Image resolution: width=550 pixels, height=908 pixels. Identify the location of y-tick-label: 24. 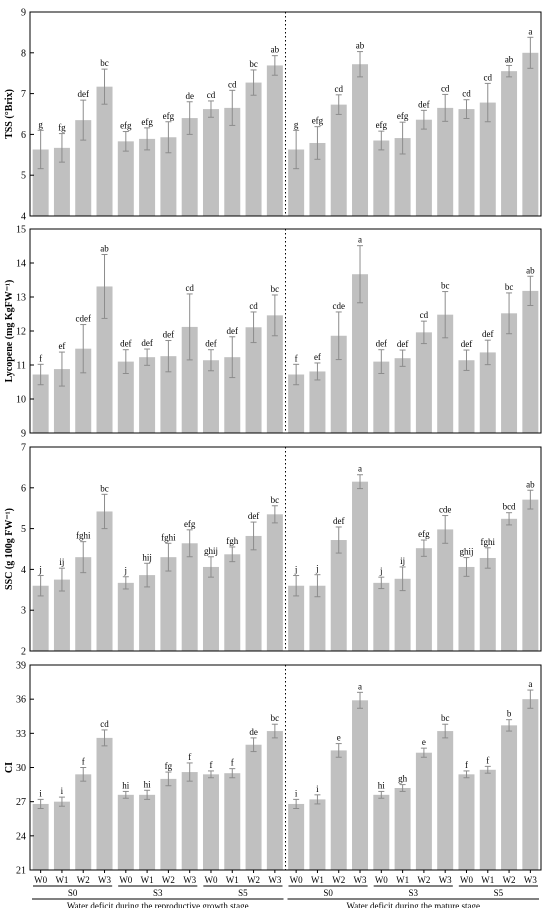
(21, 836).